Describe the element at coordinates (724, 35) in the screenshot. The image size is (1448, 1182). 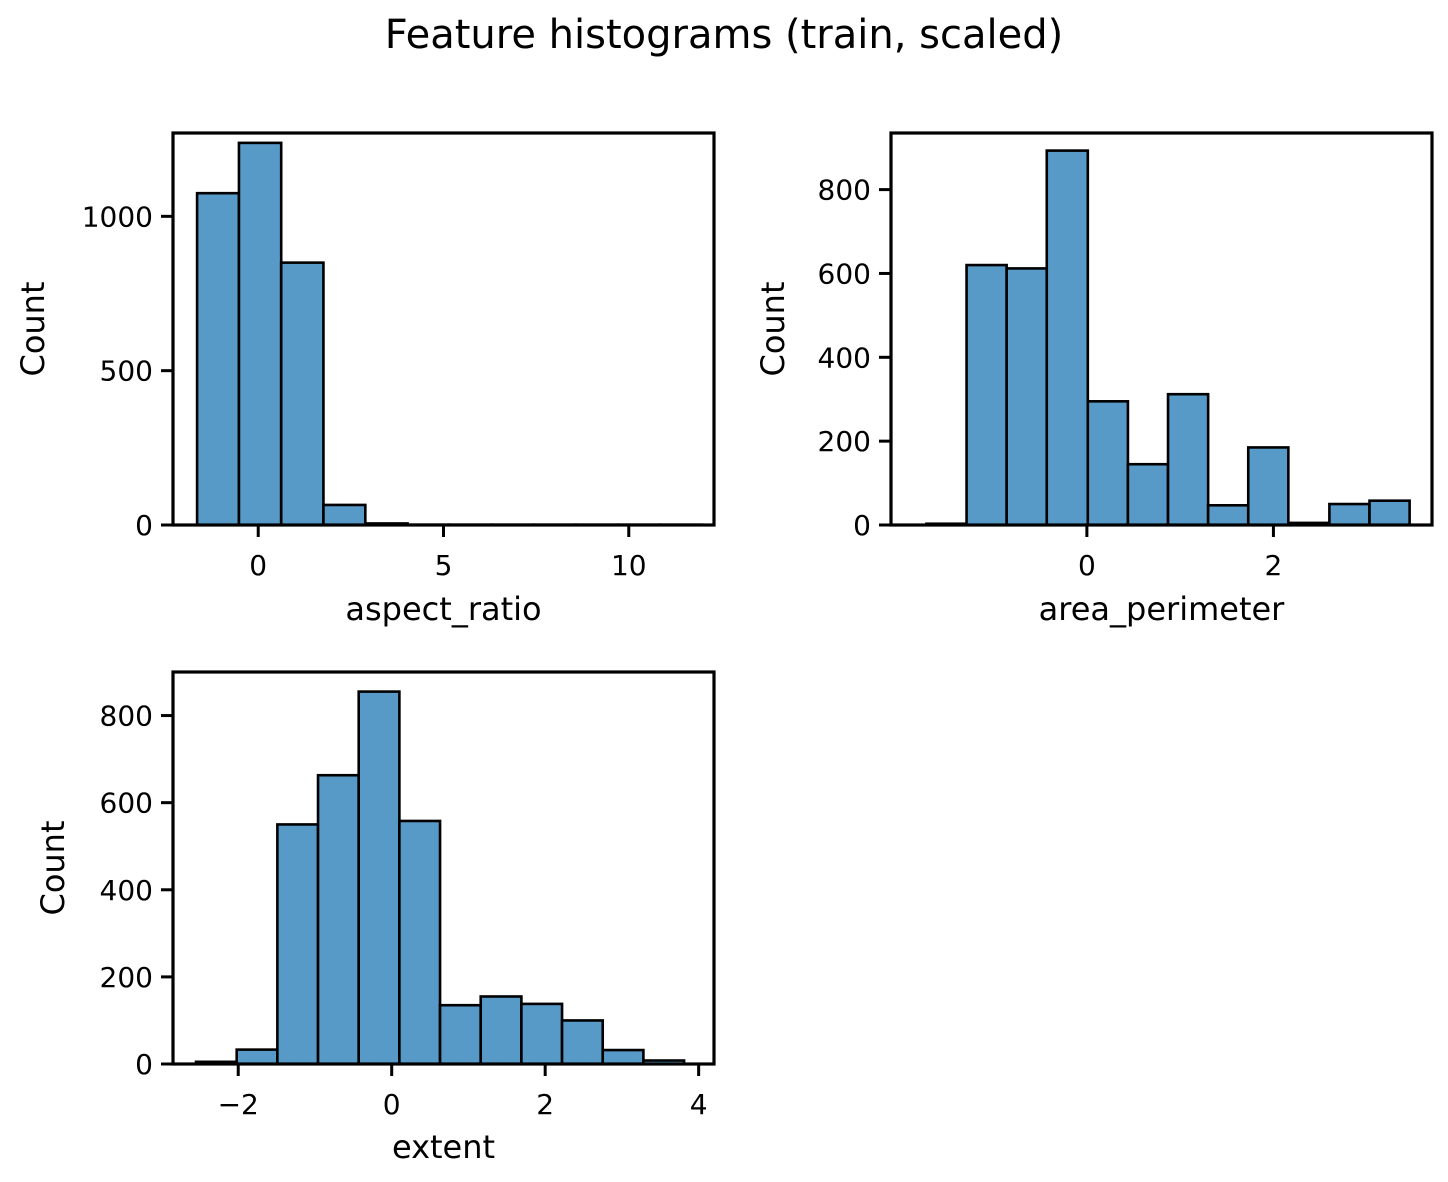
I see `figure-title: Feature histograms (train, scaled)` at that location.